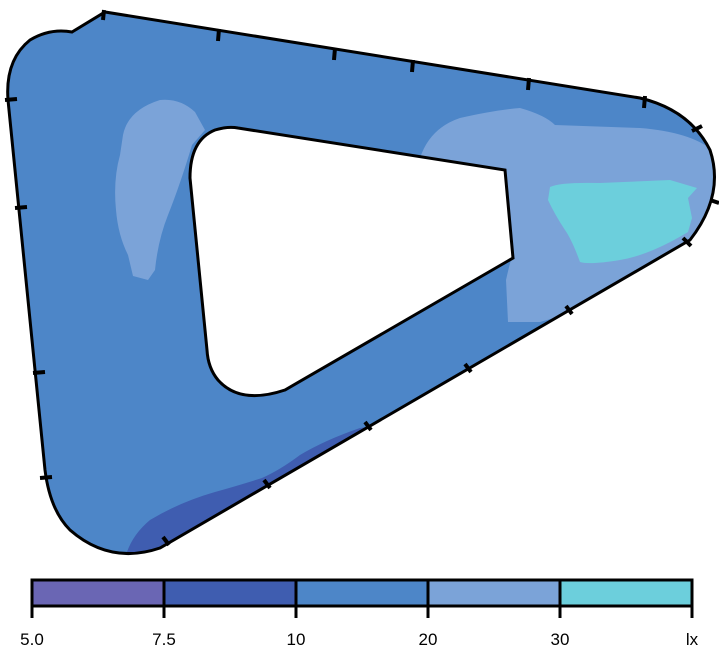 Image resolution: width=719 pixels, height=654 pixels. I want to click on legend-band-30-plus, so click(626, 593).